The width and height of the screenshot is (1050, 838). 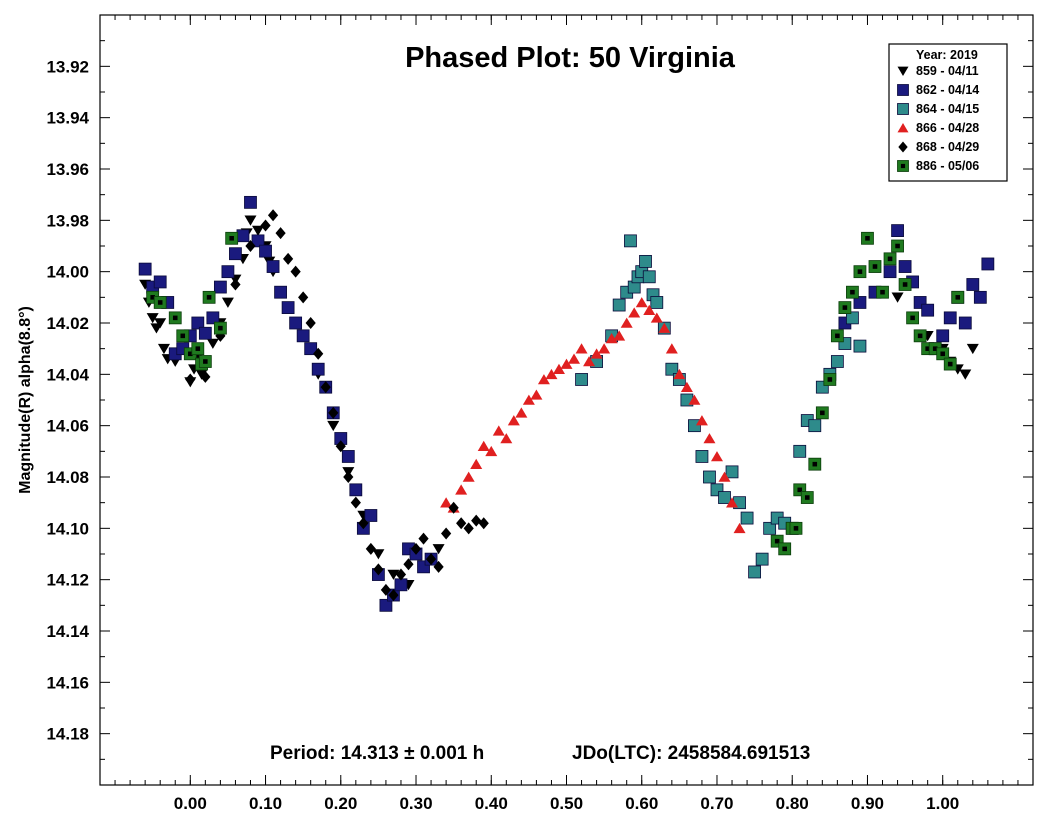 What do you see at coordinates (947, 166) in the screenshot?
I see `legend-label: 886 - 05/06` at bounding box center [947, 166].